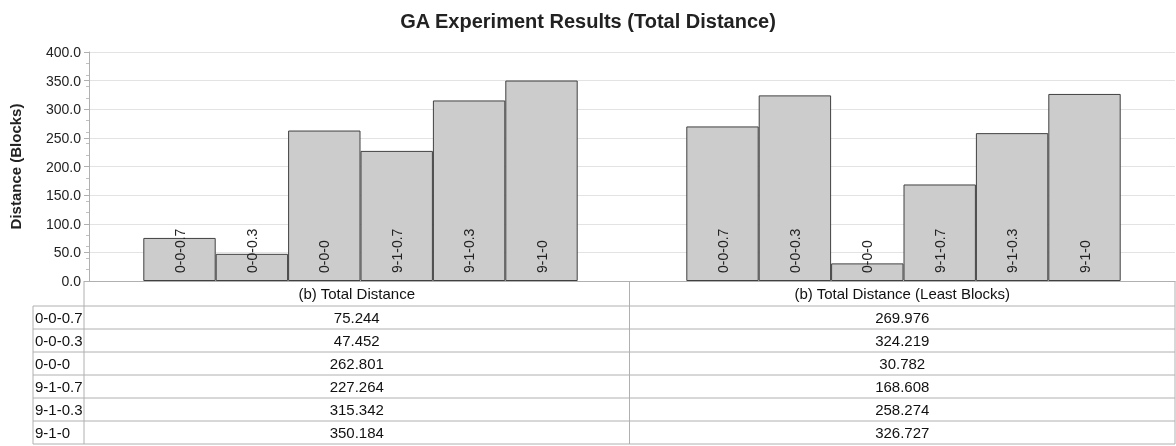 This screenshot has height=446, width=1176. I want to click on series-label: 9-1-0, so click(541, 256).